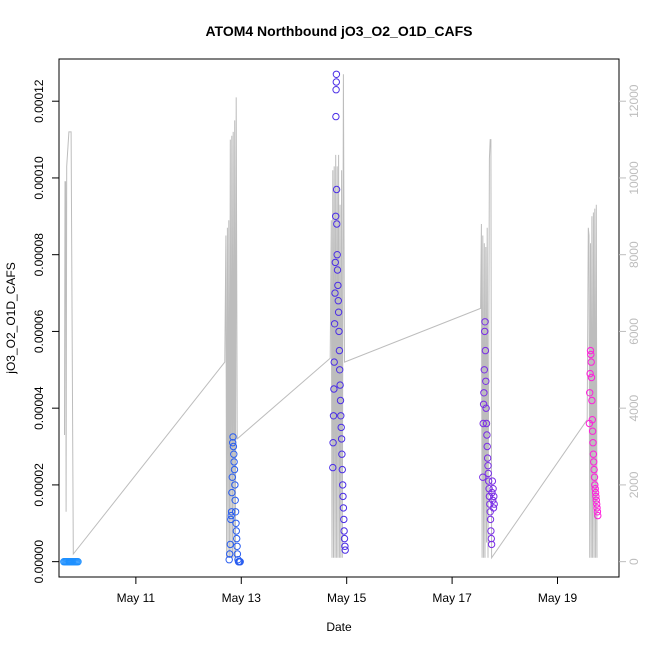  Describe the element at coordinates (39, 101) in the screenshot. I see `y-tick-label: 0.00012` at that location.